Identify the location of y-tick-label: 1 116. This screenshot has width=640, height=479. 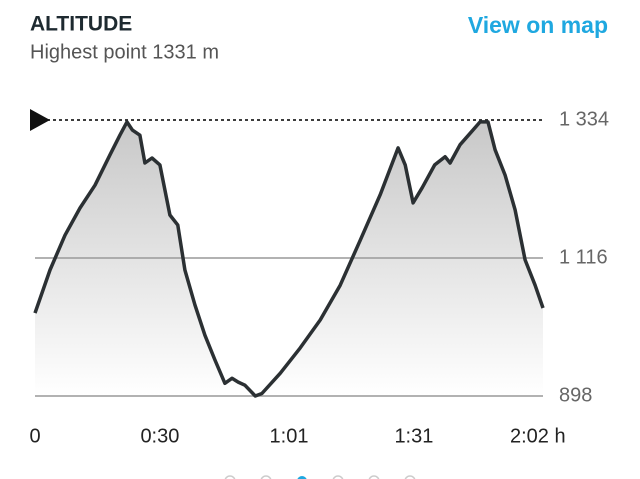
(583, 257).